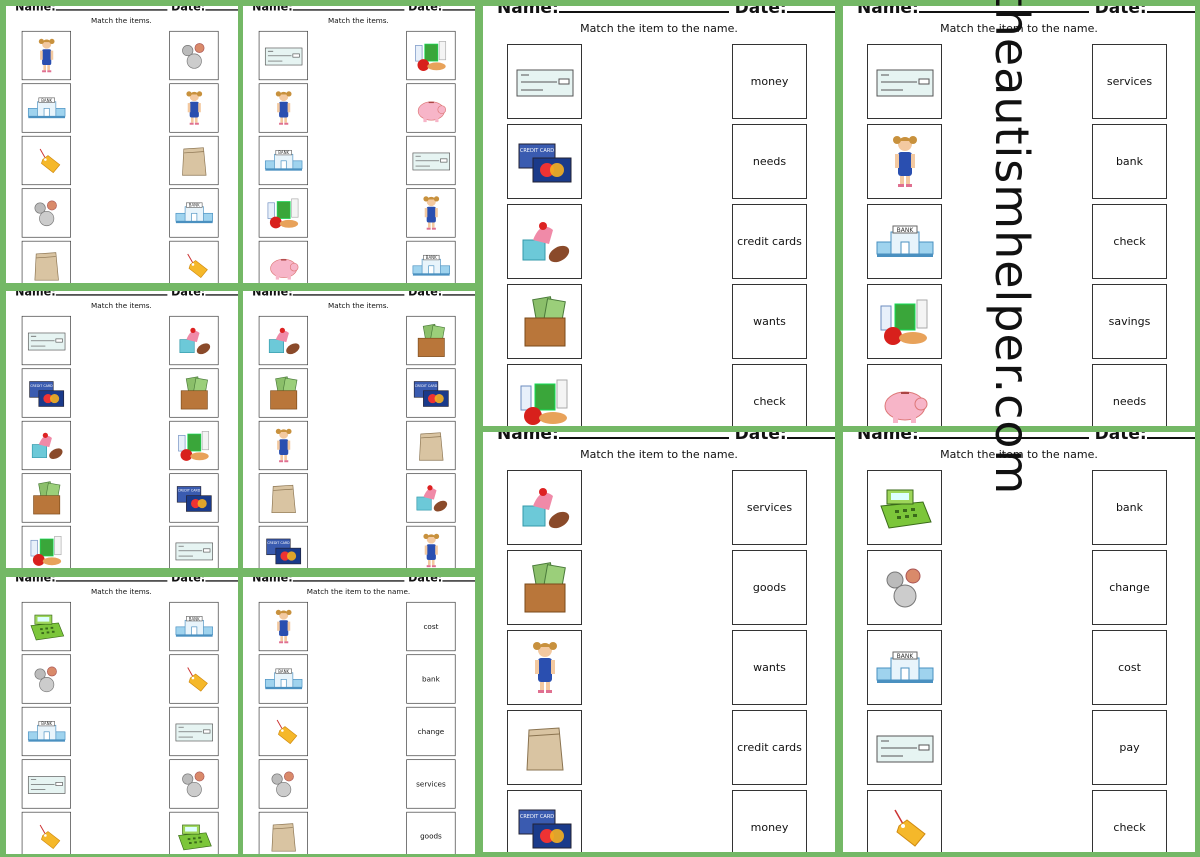 This screenshot has width=1200, height=857. I want to click on piggy-bank-icon, so click(284, 269).